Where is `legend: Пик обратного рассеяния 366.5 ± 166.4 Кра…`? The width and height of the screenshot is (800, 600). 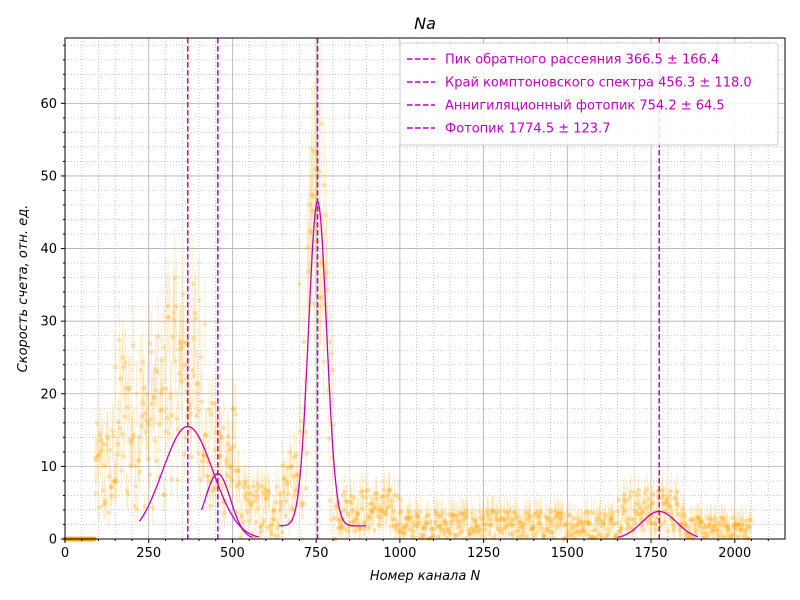
legend: Пик обратного рассеяния 366.5 ± 166.4 Кра… is located at coordinates (589, 94).